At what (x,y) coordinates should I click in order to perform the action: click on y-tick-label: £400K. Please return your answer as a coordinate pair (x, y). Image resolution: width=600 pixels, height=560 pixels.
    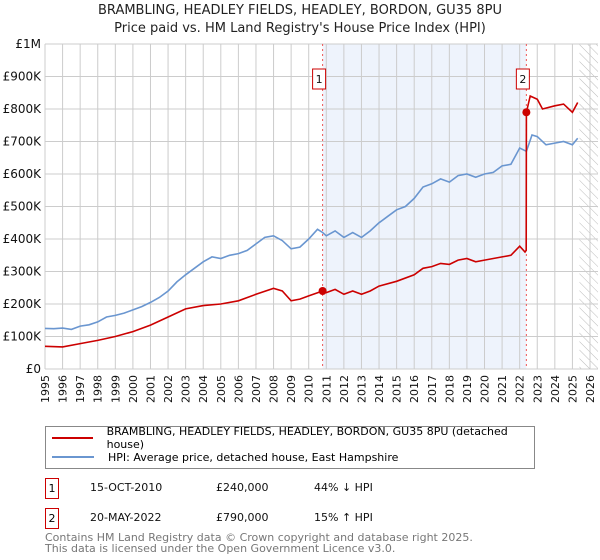
    Looking at the image, I should click on (23, 239).